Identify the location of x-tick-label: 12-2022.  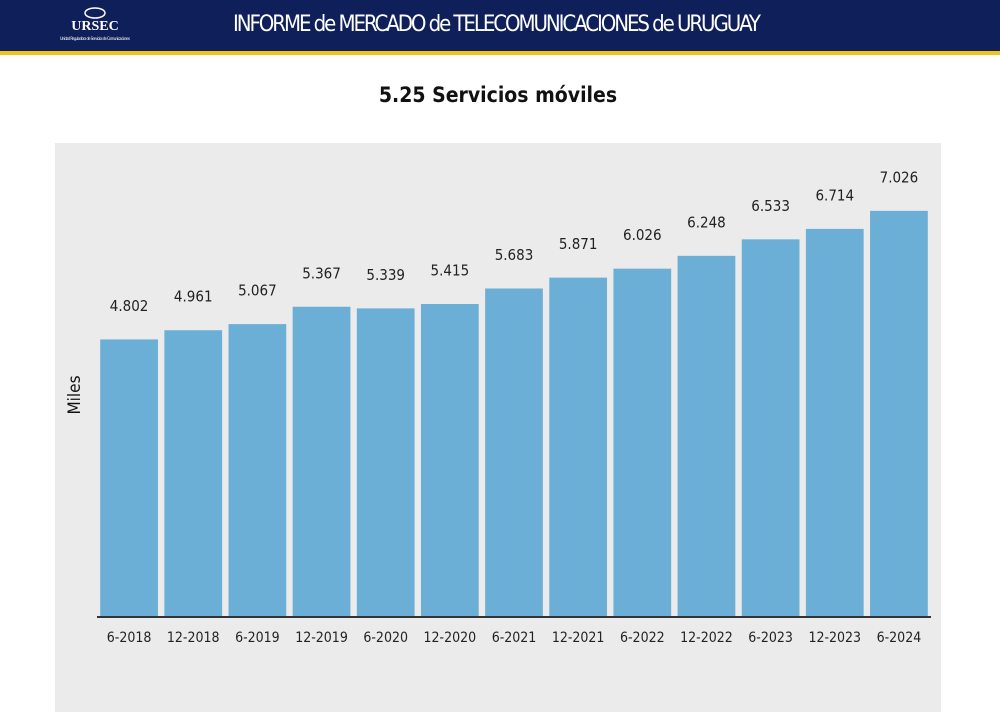
(706, 638).